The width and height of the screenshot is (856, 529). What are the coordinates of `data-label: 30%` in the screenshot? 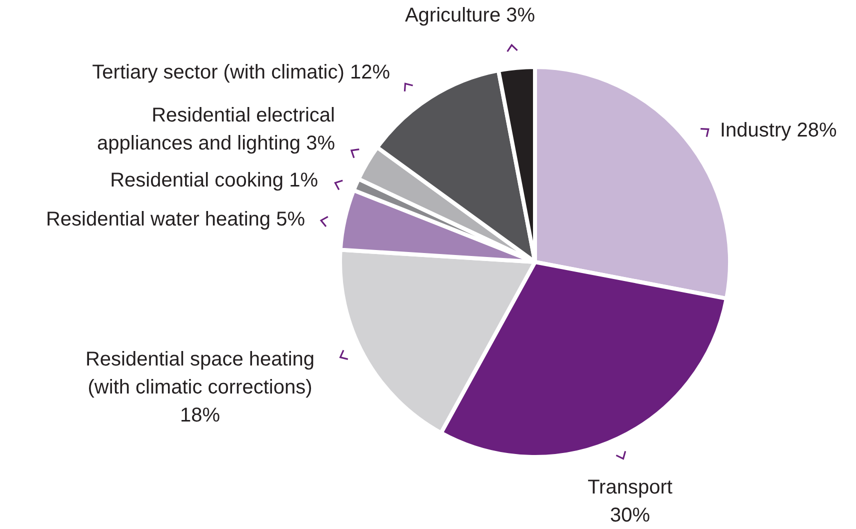 It's located at (630, 515).